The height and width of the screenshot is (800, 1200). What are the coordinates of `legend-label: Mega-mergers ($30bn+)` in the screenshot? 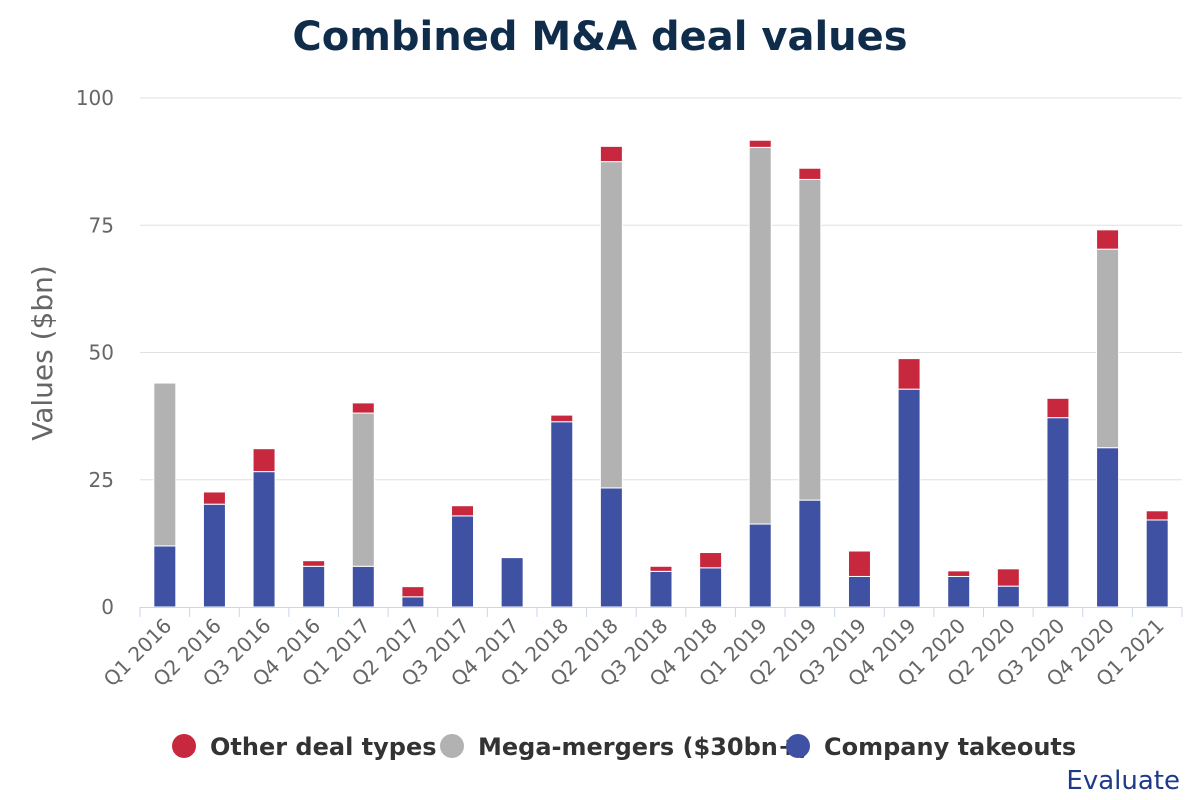 It's located at (643, 747).